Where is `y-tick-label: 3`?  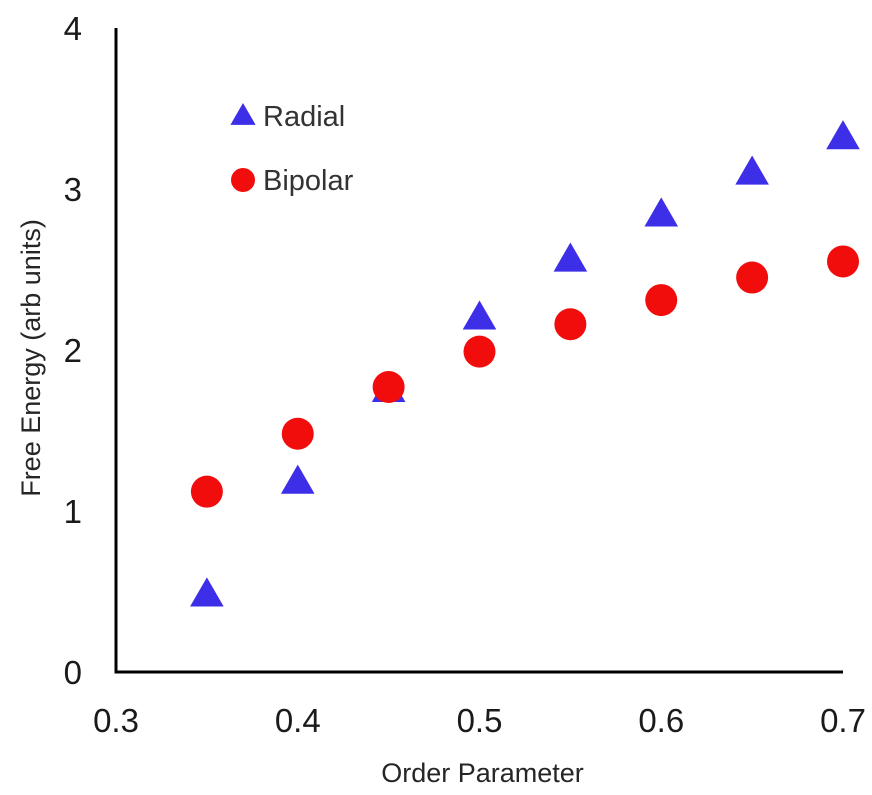 y-tick-label: 3 is located at coordinates (73, 189).